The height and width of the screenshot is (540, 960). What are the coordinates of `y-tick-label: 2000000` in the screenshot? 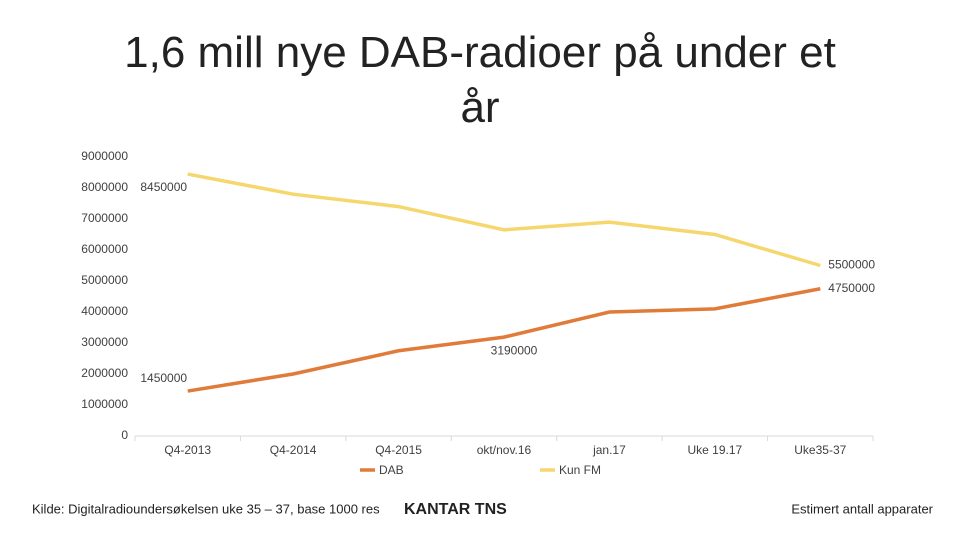 It's located at (104, 373).